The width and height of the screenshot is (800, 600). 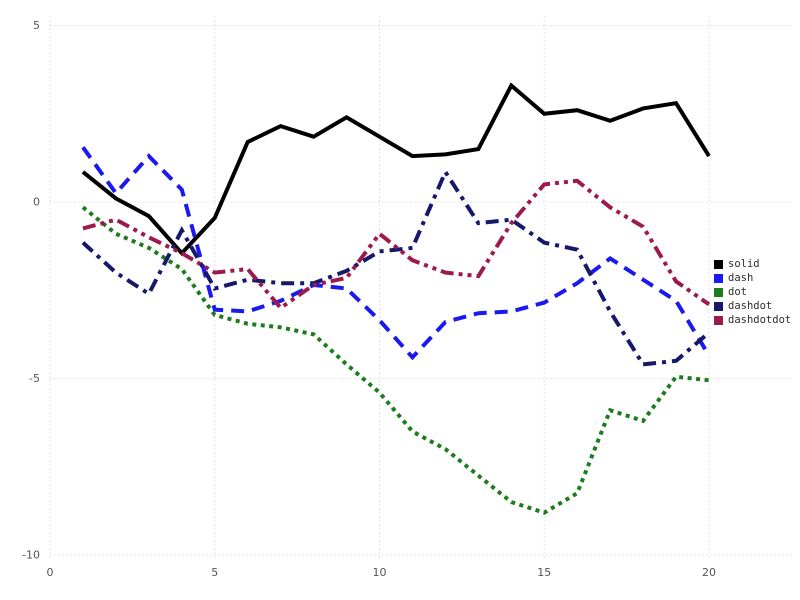 What do you see at coordinates (741, 278) in the screenshot?
I see `legend-label: dash` at bounding box center [741, 278].